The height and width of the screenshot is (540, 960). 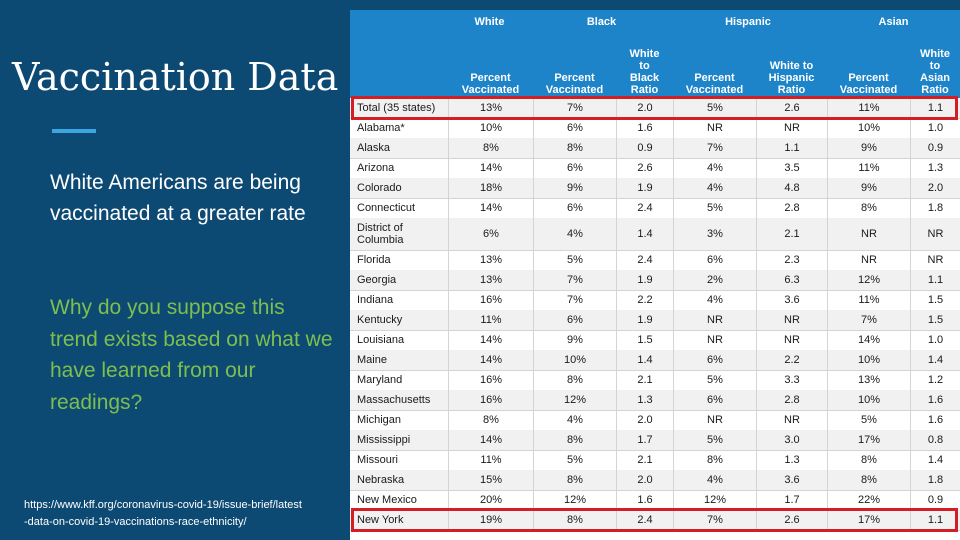 I want to click on state-cell: Maine, so click(x=372, y=360).